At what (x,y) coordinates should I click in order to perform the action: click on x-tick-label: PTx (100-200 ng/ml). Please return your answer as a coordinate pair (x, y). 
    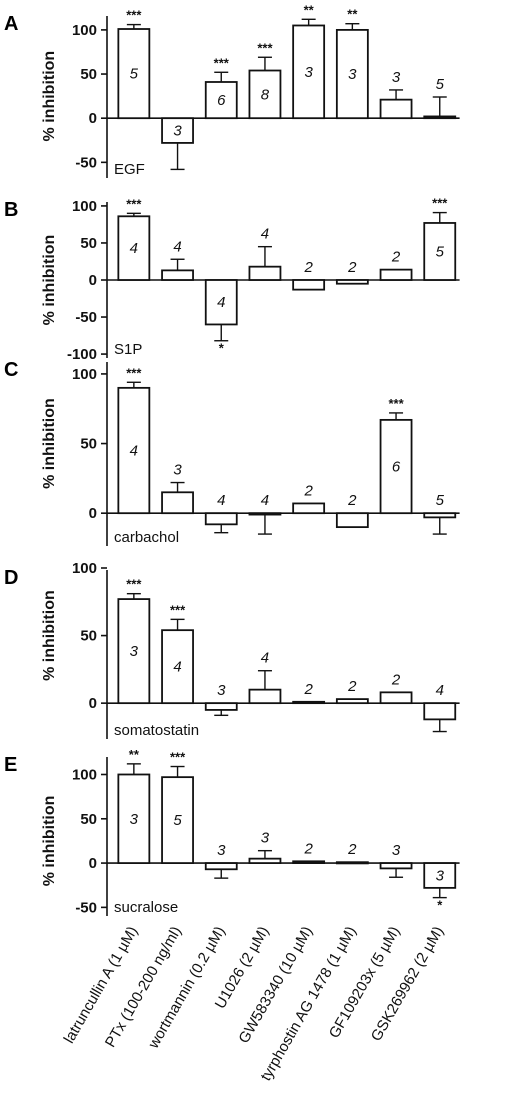
    Looking at the image, I should click on (143, 987).